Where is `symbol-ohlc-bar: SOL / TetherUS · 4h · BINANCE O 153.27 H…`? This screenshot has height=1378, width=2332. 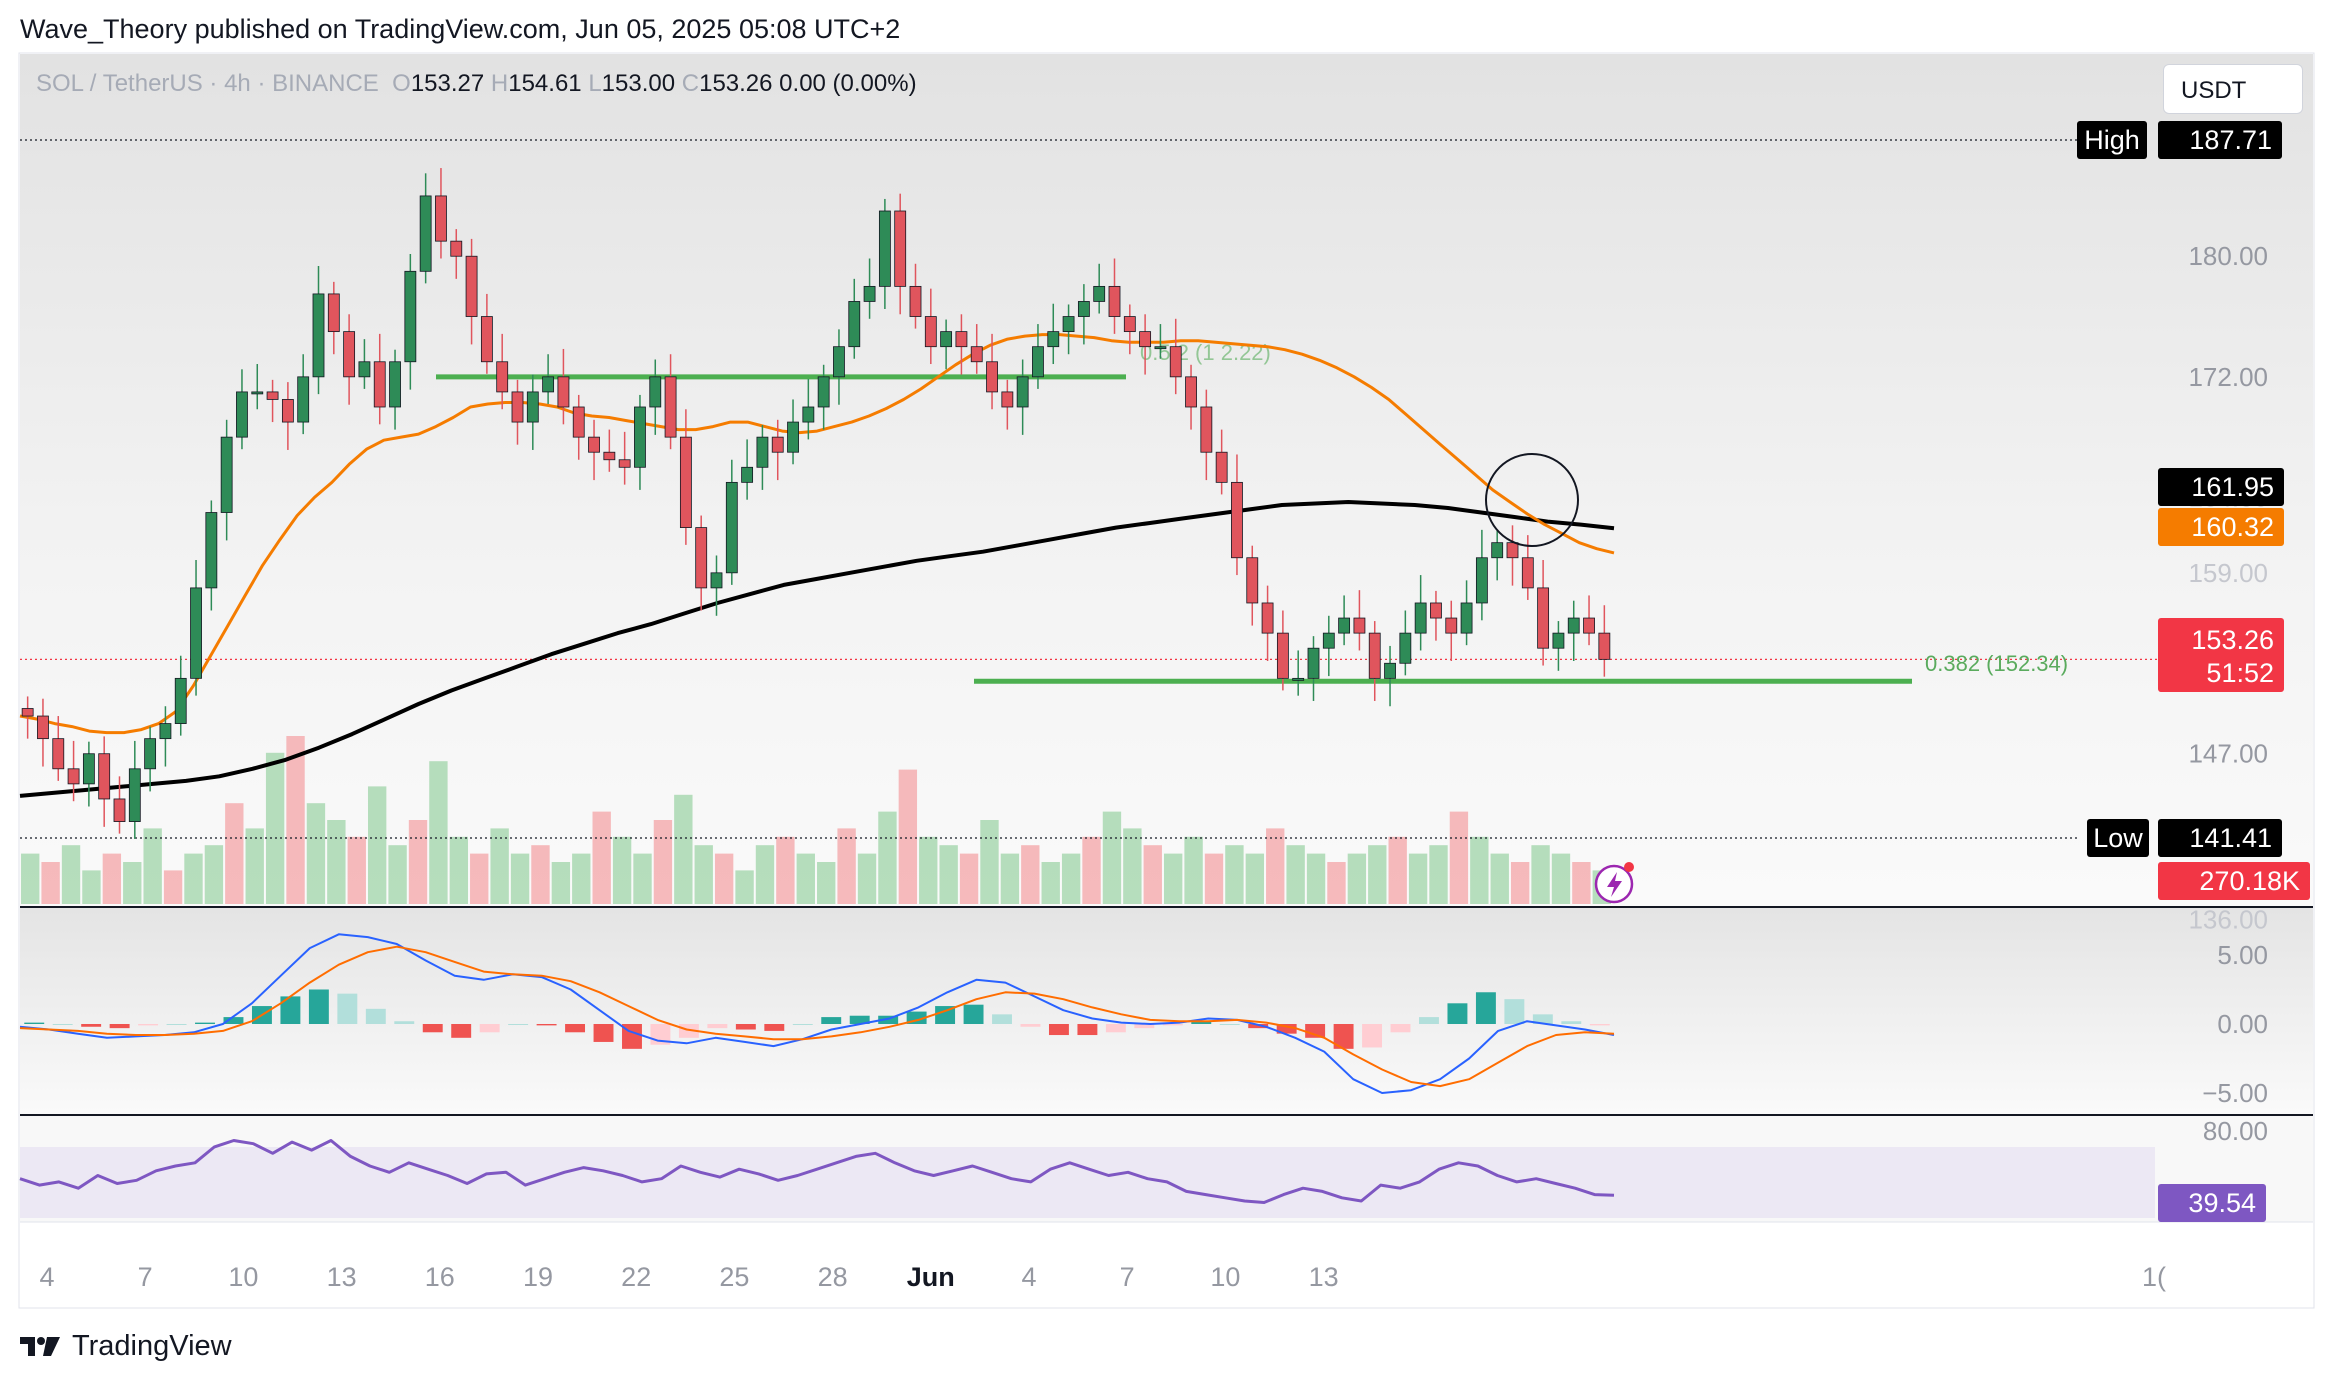 symbol-ohlc-bar: SOL / TetherUS · 4h · BINANCE O 153.27 H… is located at coordinates (476, 84).